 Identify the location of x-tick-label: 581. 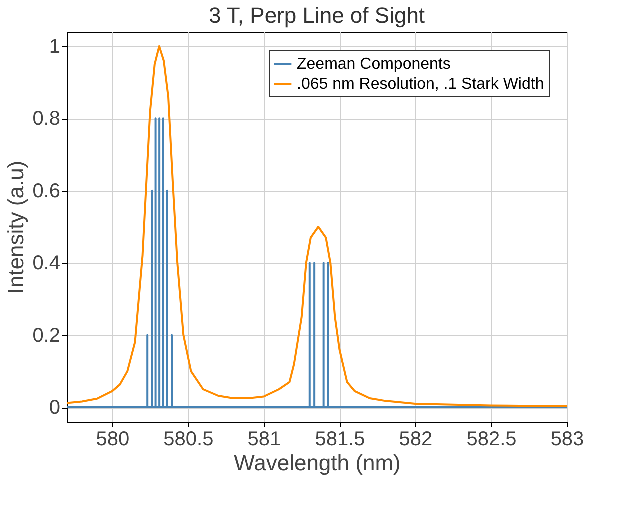
(265, 439).